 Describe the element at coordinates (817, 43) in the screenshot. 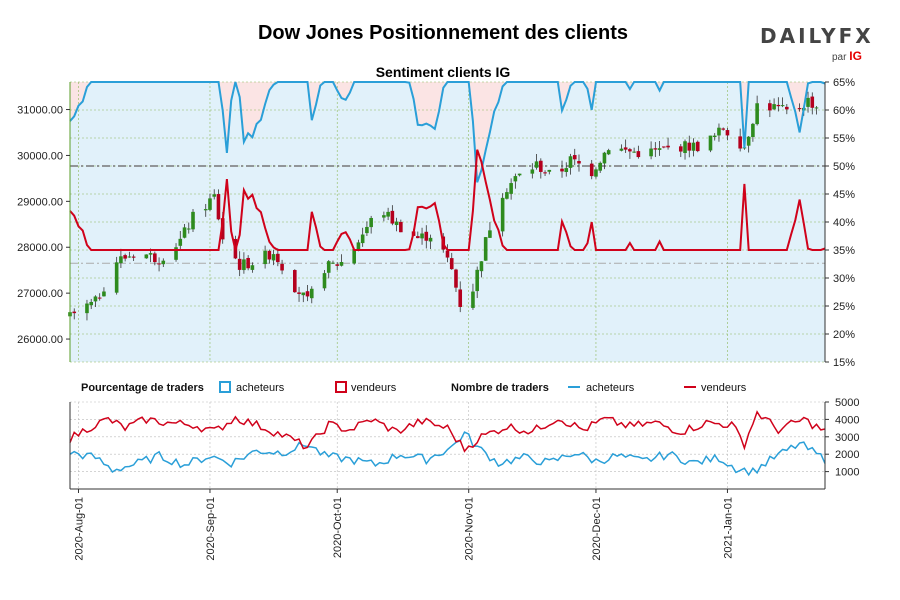

I see `dailyfx-logo: DAILYFX par IG` at that location.